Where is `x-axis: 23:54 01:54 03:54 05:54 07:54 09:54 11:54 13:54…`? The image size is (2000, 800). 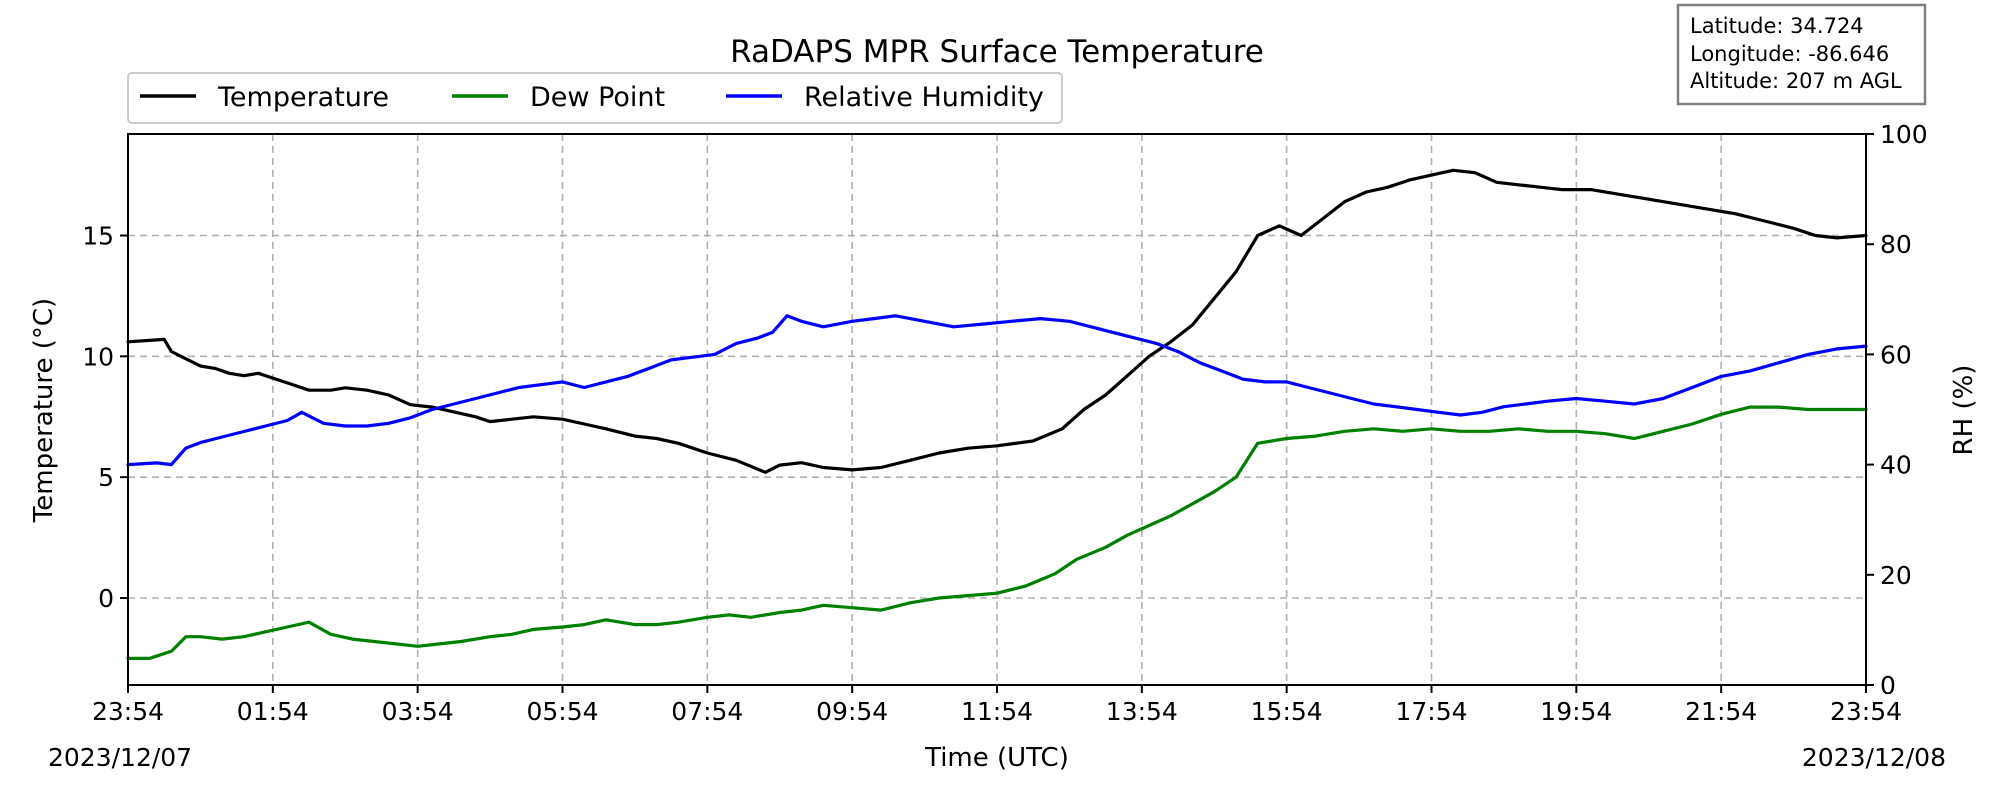 x-axis: 23:54 01:54 03:54 05:54 07:54 09:54 11:54 13:54… is located at coordinates (997, 705).